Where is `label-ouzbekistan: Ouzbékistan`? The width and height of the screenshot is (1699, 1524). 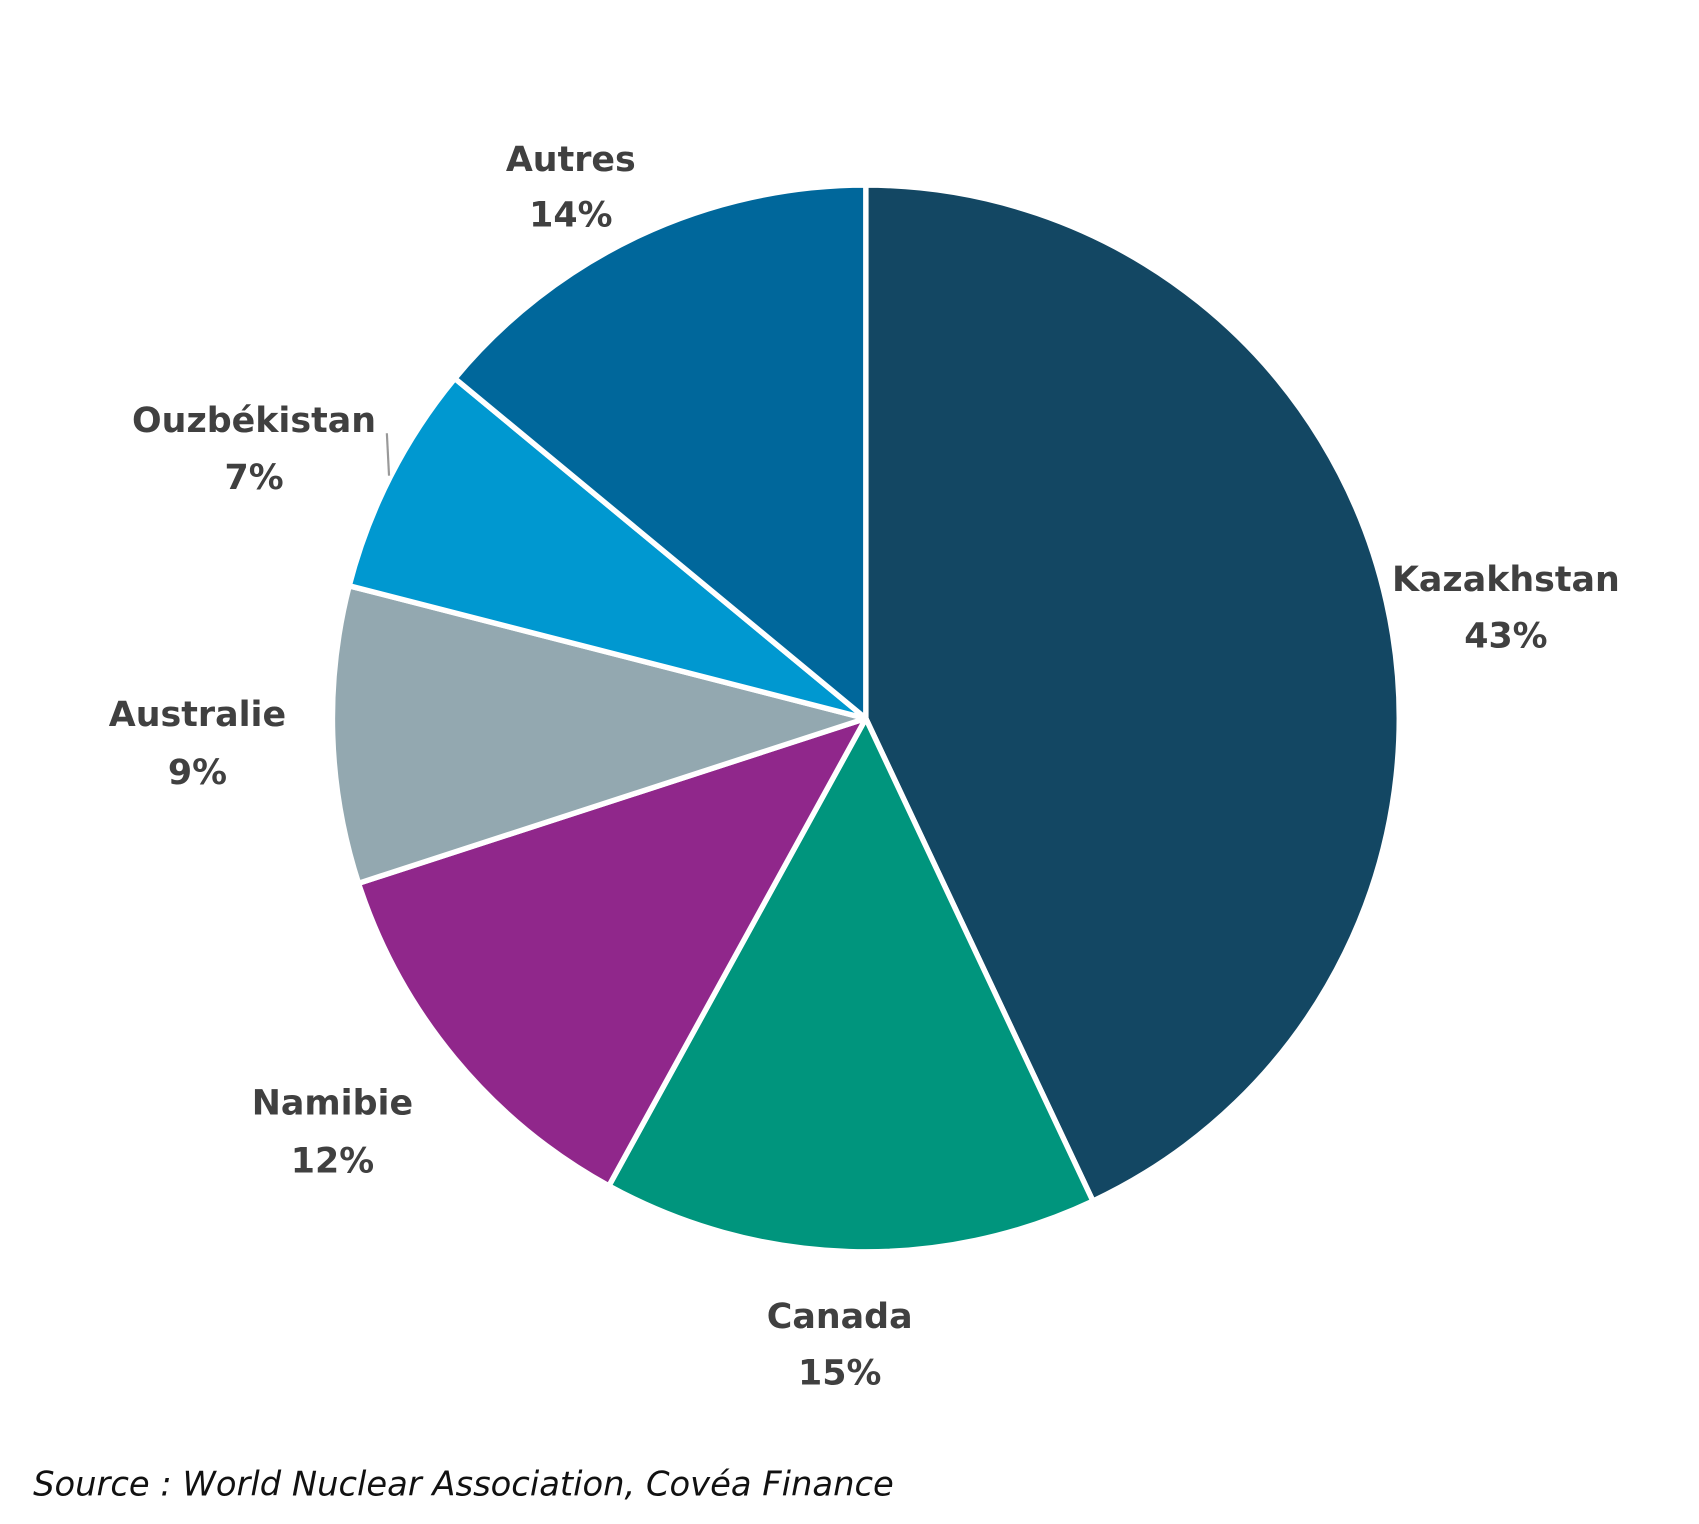
label-ouzbekistan: Ouzbékistan is located at coordinates (254, 421).